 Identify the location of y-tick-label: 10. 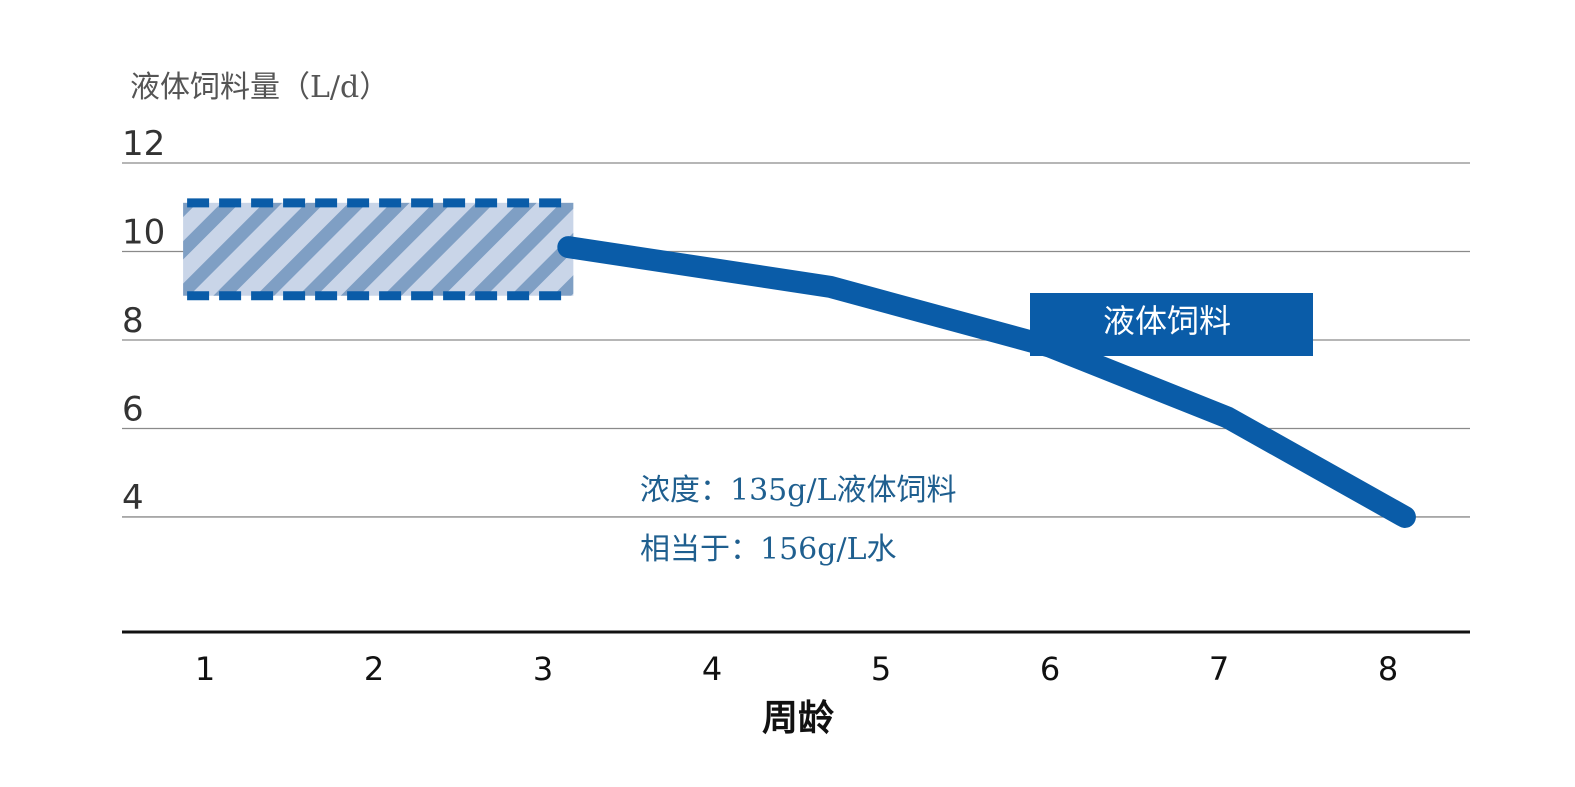
(143, 232).